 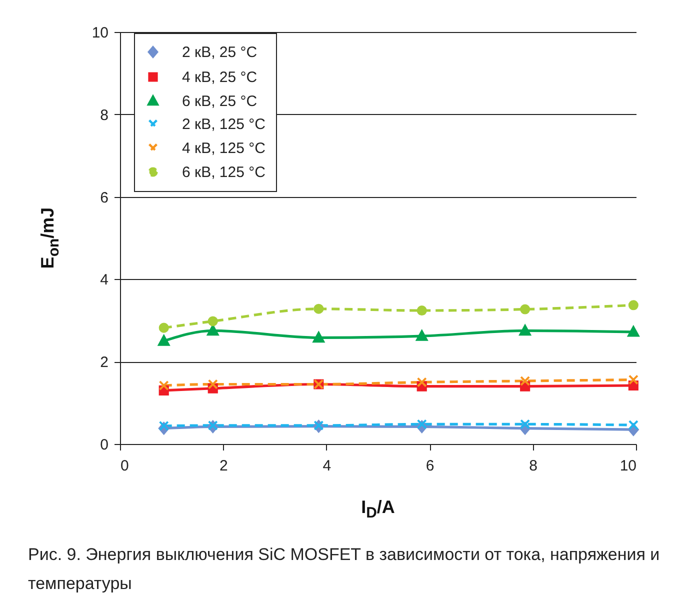 What do you see at coordinates (124, 466) in the screenshot?
I see `x-tick-label: 0` at bounding box center [124, 466].